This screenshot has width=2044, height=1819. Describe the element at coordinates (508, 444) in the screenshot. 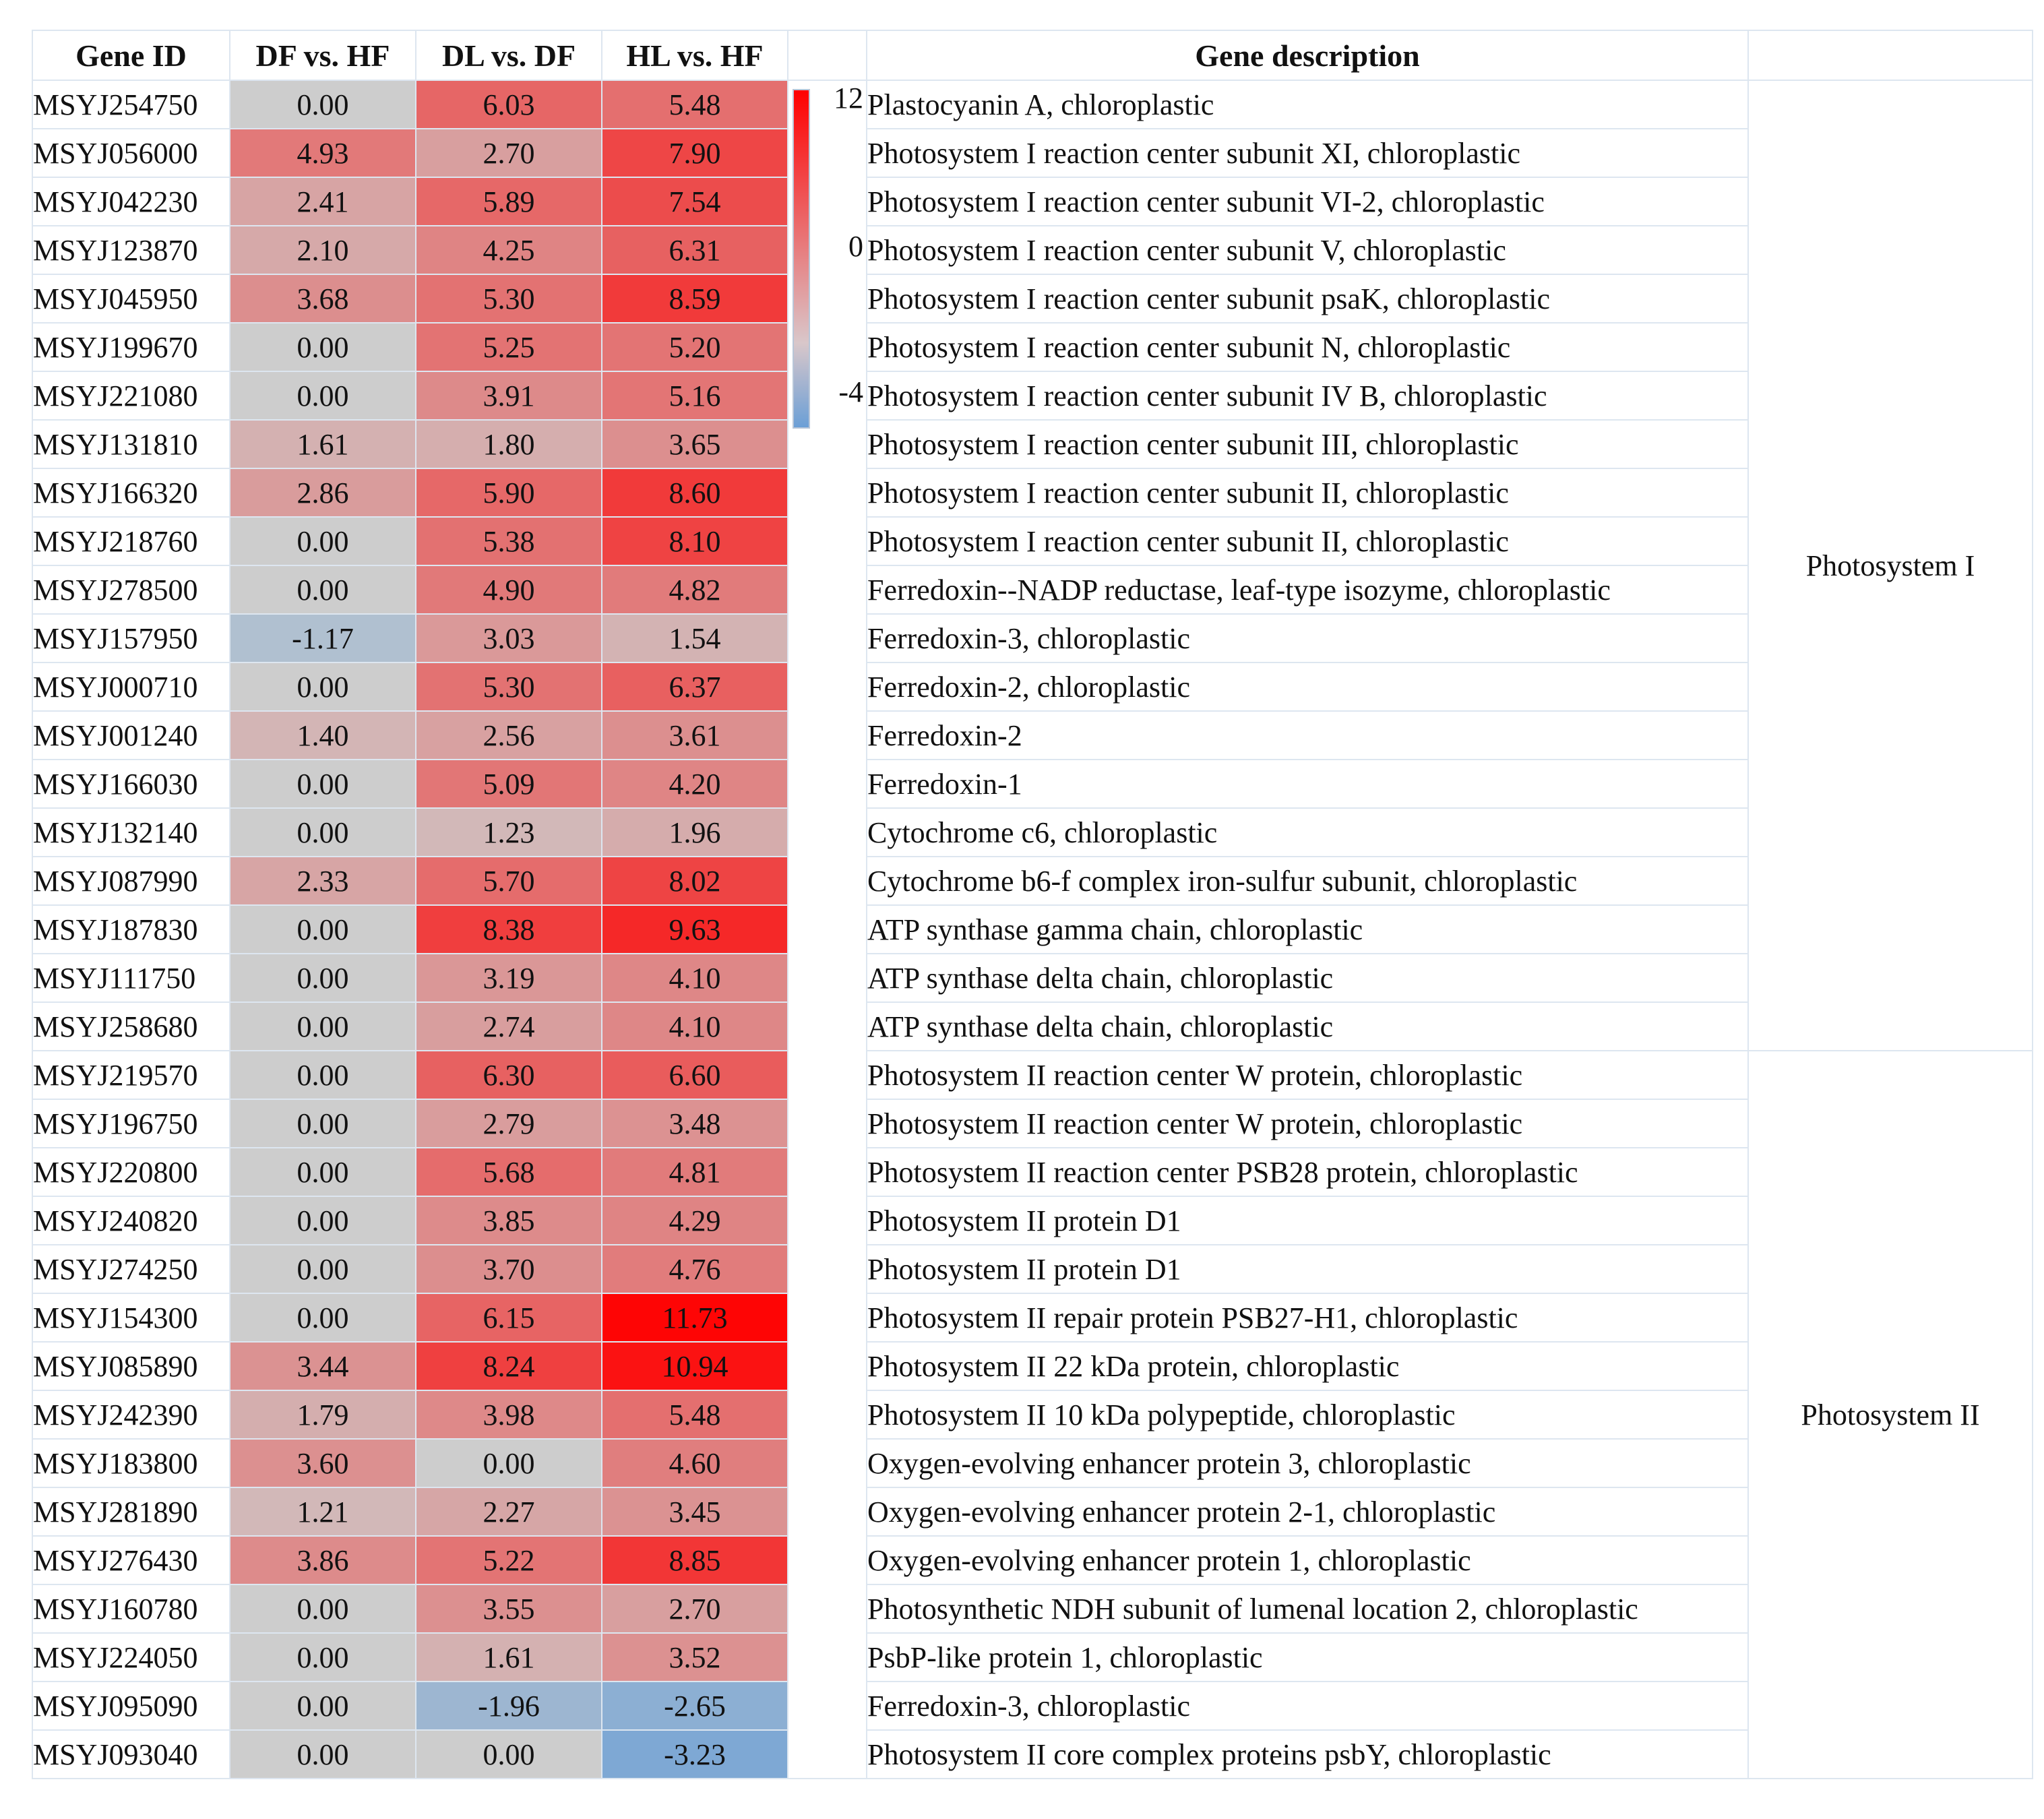

I see `heatmap-cell: 1.80` at that location.